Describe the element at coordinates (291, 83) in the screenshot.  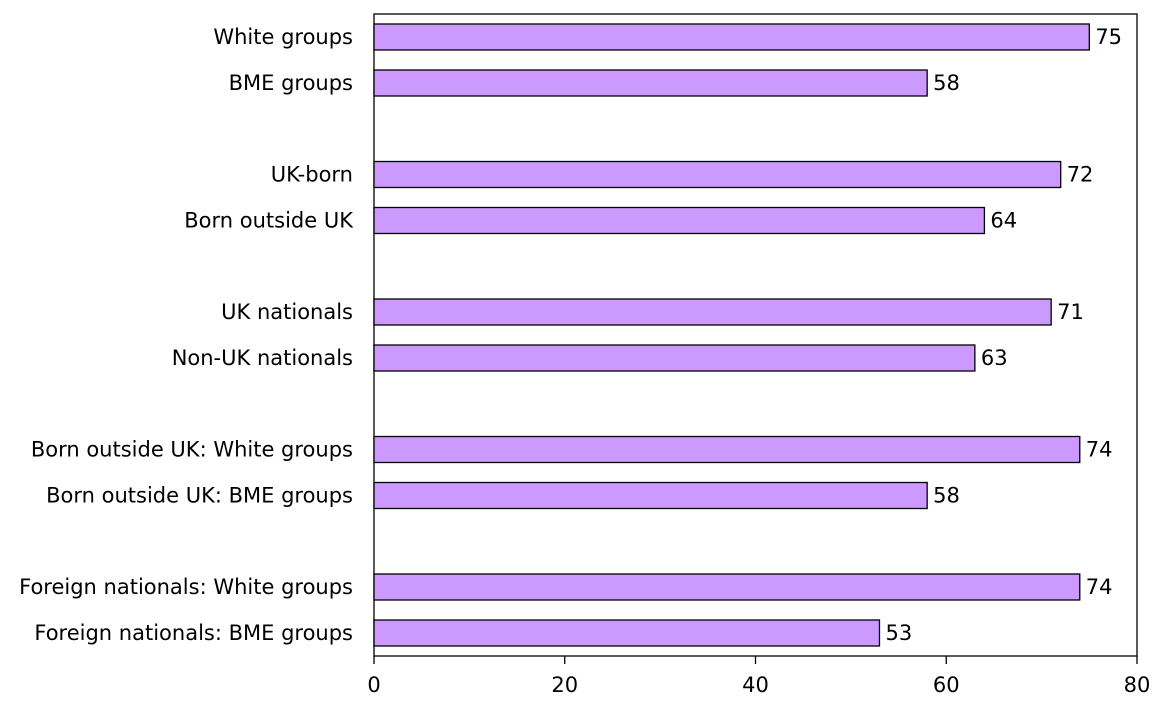
I see `category-label: BME groups` at that location.